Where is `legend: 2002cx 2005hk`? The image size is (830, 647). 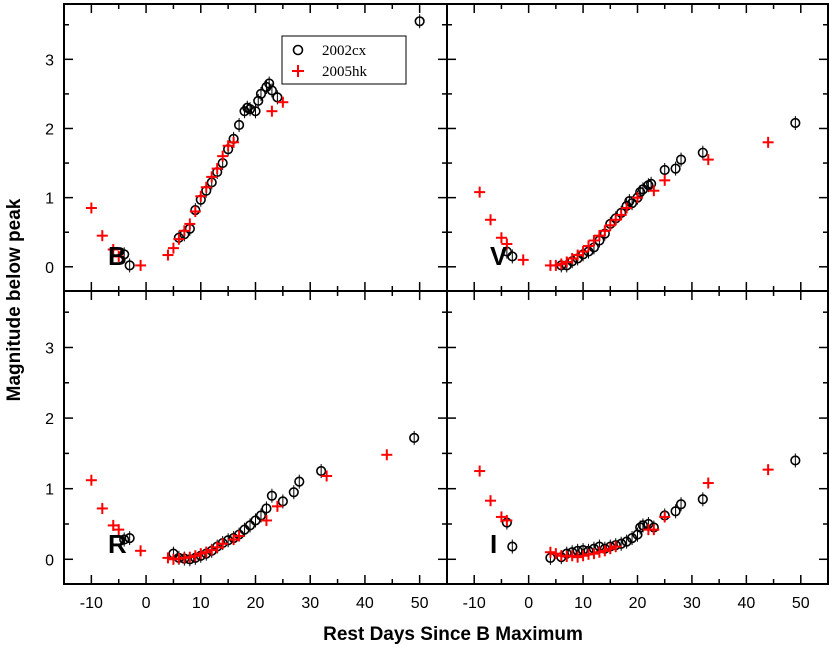 legend: 2002cx 2005hk is located at coordinates (344, 60).